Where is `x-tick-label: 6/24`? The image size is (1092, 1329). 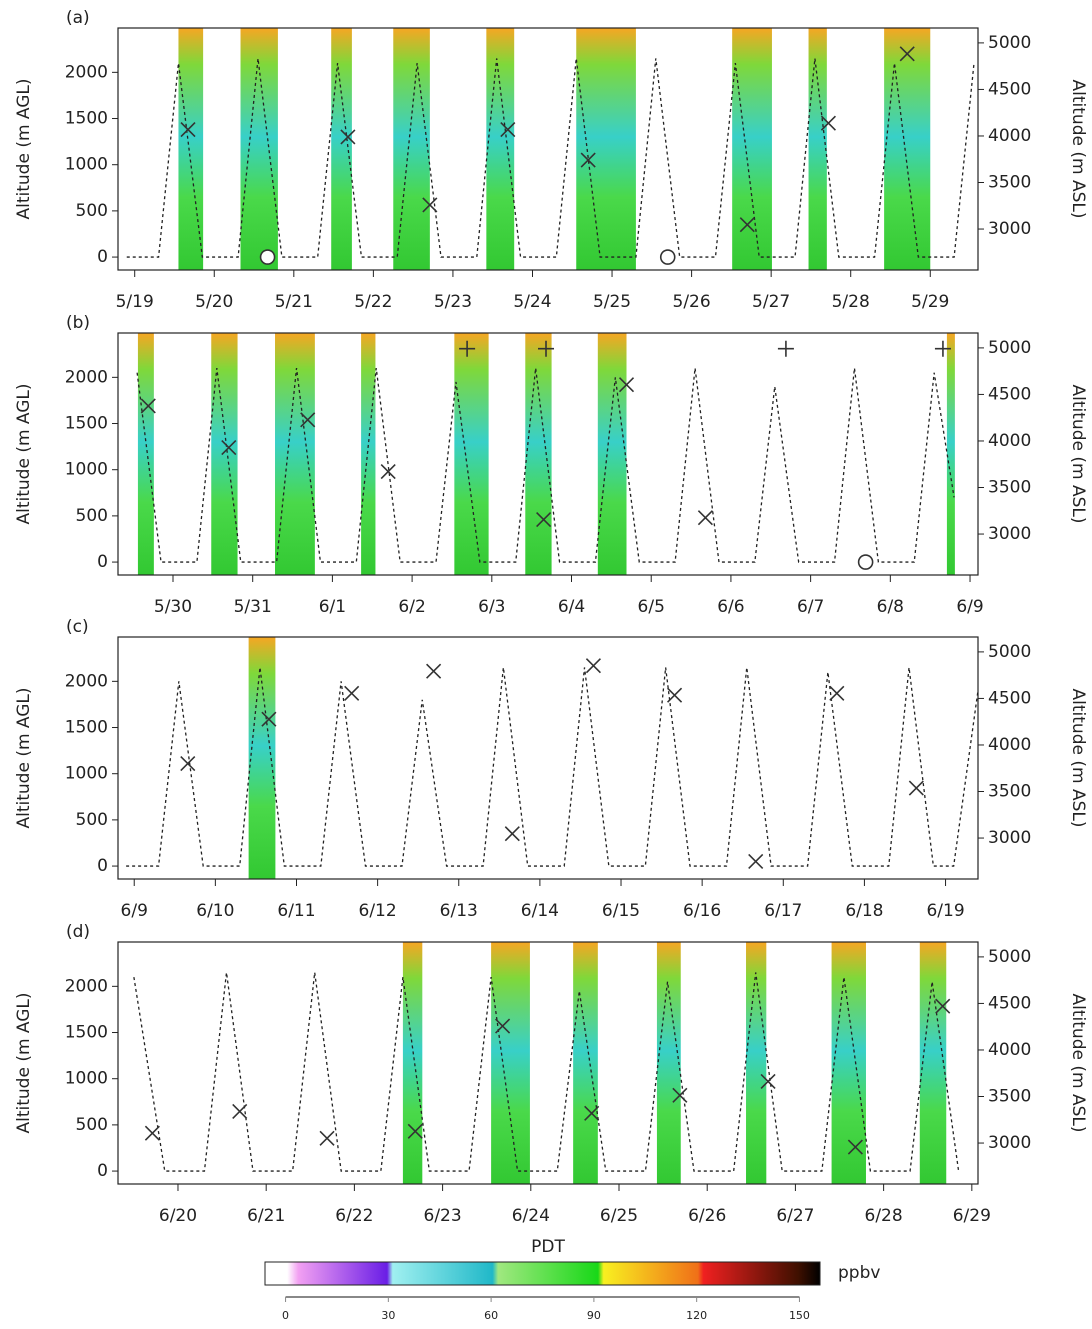 x-tick-label: 6/24 is located at coordinates (531, 1216).